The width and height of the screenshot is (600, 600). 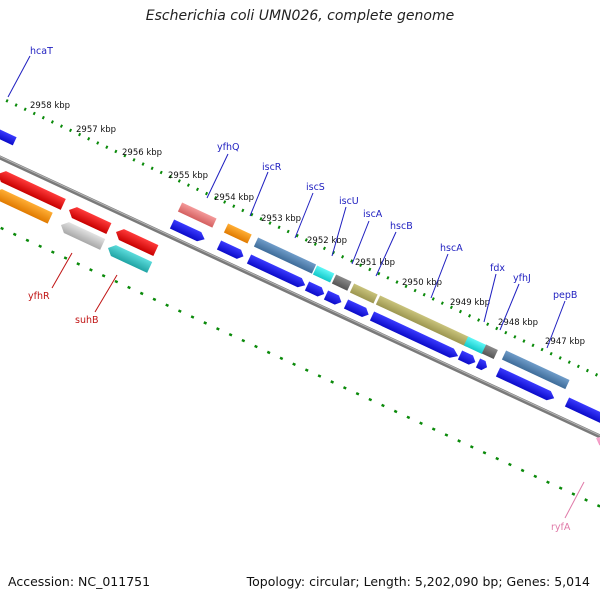 What do you see at coordinates (62, 270) in the screenshot?
I see `leader-yfhR` at bounding box center [62, 270].